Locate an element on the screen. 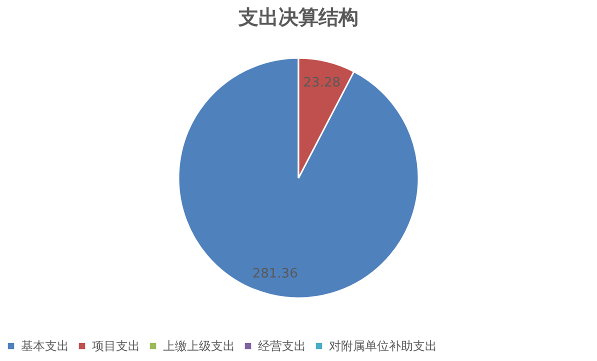 This screenshot has height=361, width=597. chart-title: 支出决算结构 is located at coordinates (298, 17).